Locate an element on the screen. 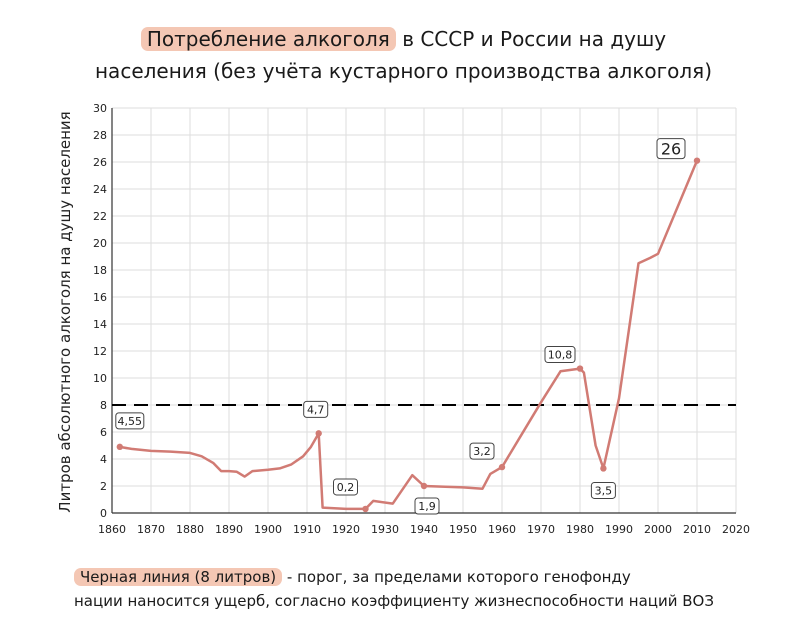  y-tick-label: 8 is located at coordinates (103, 405).